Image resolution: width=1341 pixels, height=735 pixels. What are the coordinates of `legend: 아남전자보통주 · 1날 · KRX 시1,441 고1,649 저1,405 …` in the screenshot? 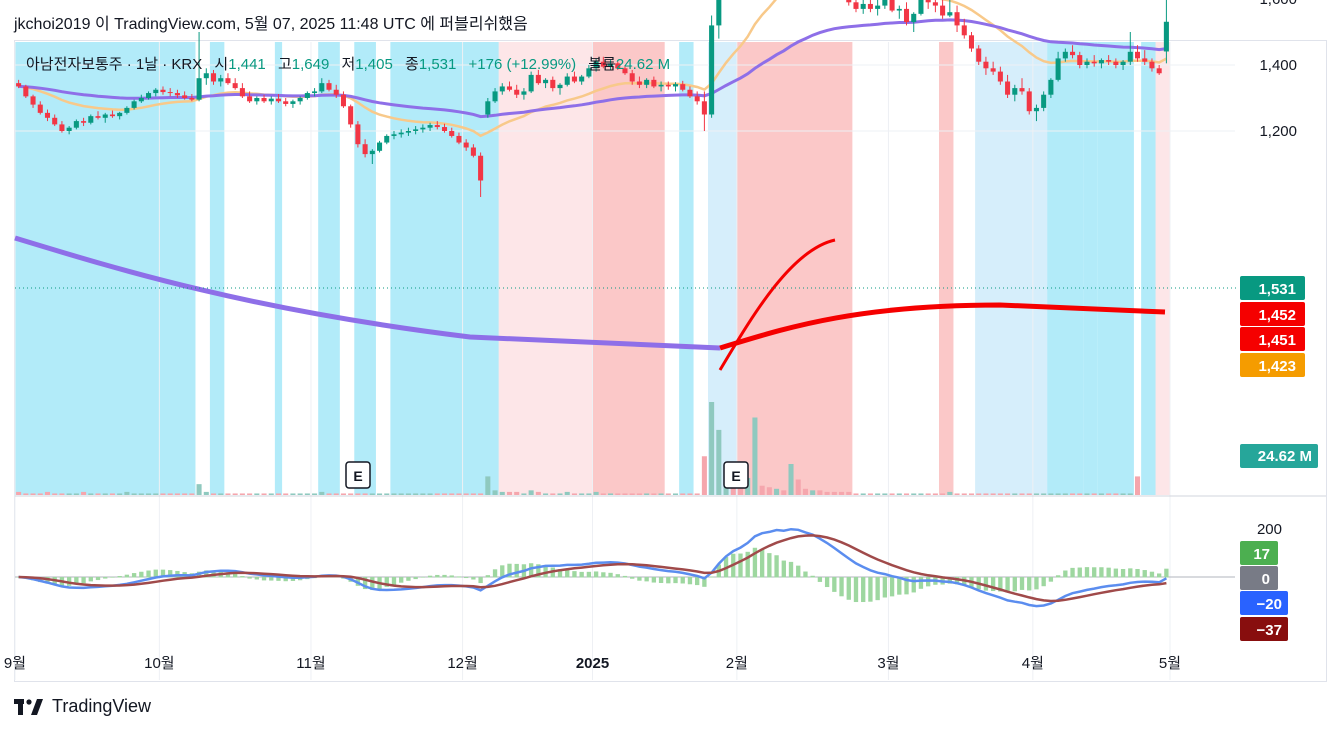 It's located at (348, 63).